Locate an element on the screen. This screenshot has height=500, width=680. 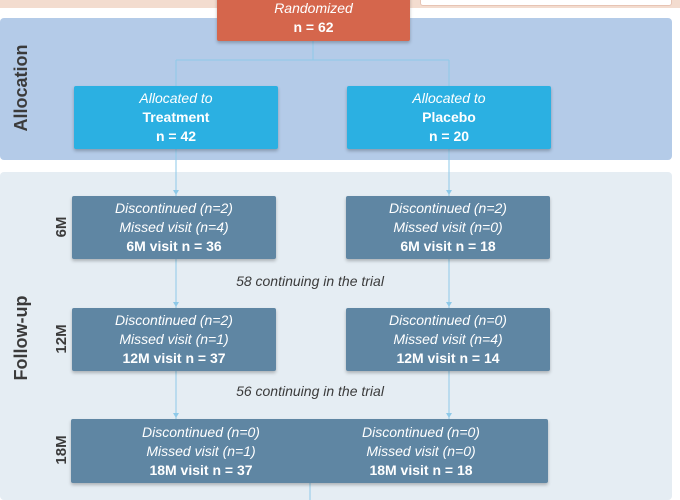
visit-count-text: 6M visit n = 36 is located at coordinates (174, 246).